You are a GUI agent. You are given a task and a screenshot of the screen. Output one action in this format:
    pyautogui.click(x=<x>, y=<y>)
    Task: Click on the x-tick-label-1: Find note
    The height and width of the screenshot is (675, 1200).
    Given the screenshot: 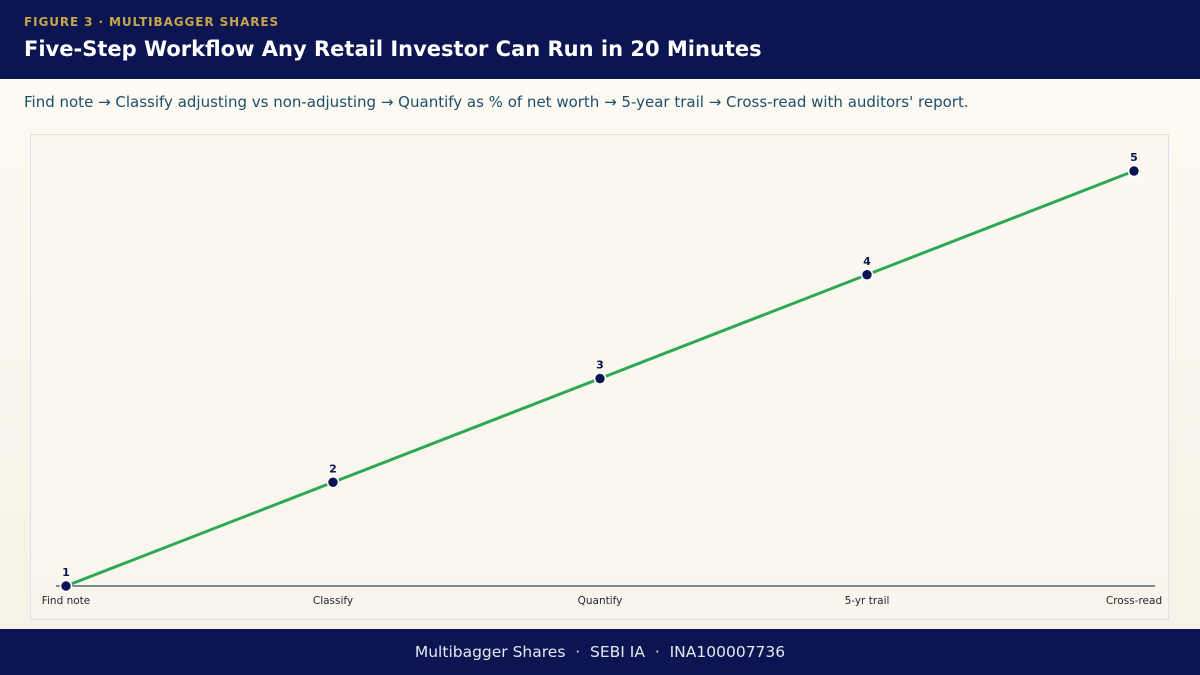 What is the action you would take?
    pyautogui.click(x=66, y=601)
    